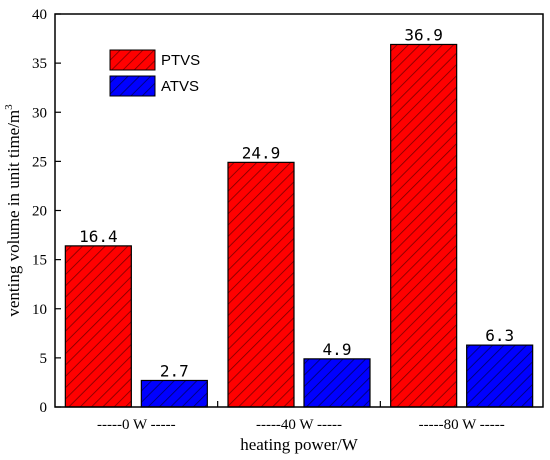 The width and height of the screenshot is (550, 460). Describe the element at coordinates (180, 86) in the screenshot. I see `legend-label-atvs: ATVS` at that location.